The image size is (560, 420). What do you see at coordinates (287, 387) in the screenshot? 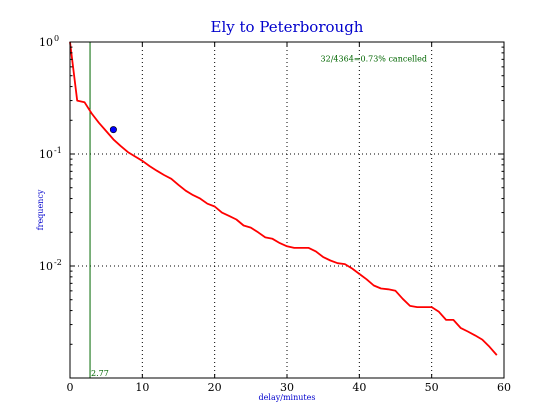
I see `x-tick-label: 30` at bounding box center [287, 387].